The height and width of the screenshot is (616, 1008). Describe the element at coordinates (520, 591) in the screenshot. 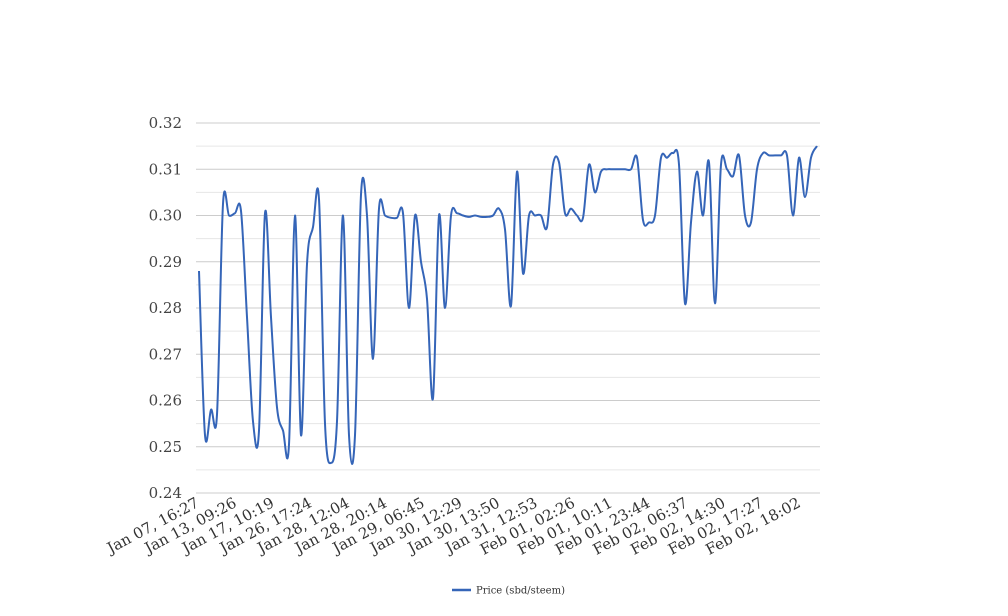

I see `legend-label: Price (sbd/steem)` at that location.